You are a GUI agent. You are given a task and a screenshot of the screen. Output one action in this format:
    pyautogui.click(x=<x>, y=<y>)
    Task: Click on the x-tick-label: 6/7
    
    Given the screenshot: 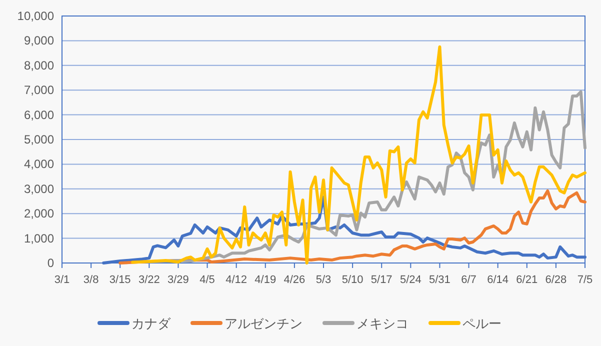 What is the action you would take?
    pyautogui.click(x=468, y=280)
    